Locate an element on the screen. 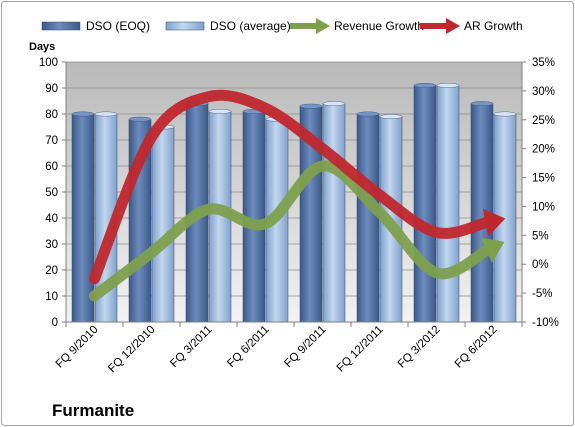  legend-label: DSO (EOQ) is located at coordinates (118, 26).